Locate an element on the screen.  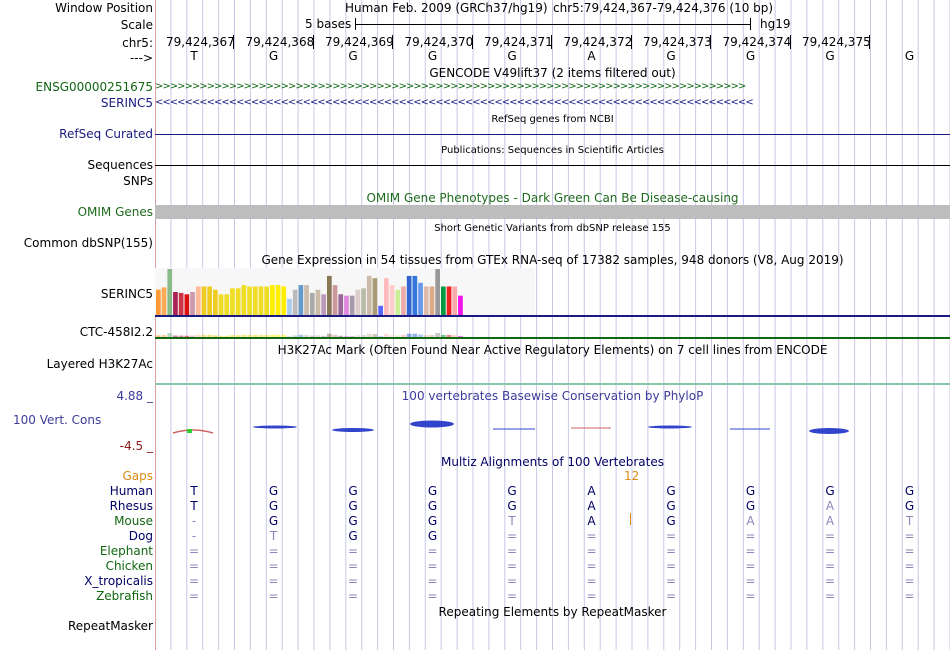
track-label-snps: SNPs is located at coordinates (138, 181).